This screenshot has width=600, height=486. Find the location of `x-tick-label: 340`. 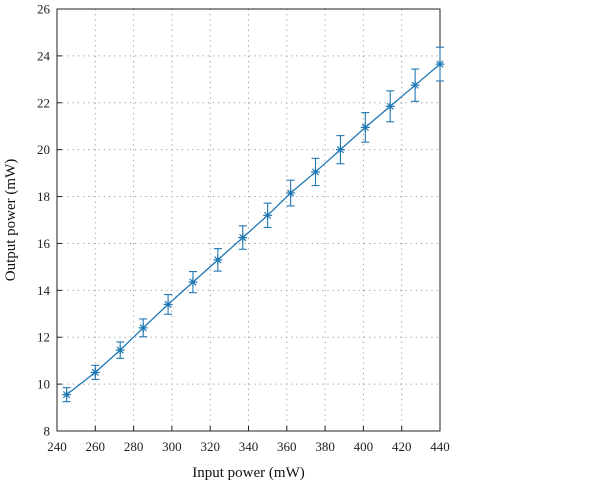

x-tick-label: 340 is located at coordinates (249, 446).